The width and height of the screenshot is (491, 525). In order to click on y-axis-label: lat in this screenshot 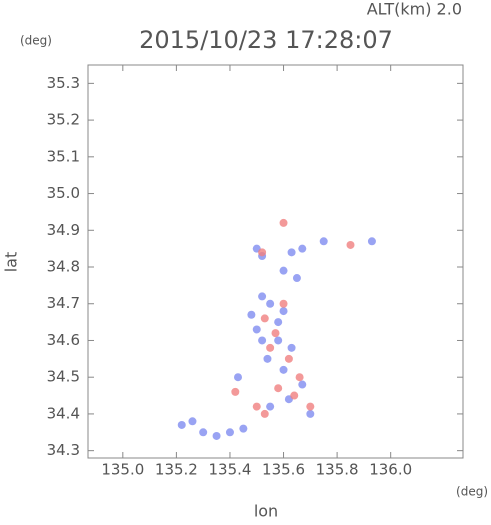, I will do `click(11, 262)`.